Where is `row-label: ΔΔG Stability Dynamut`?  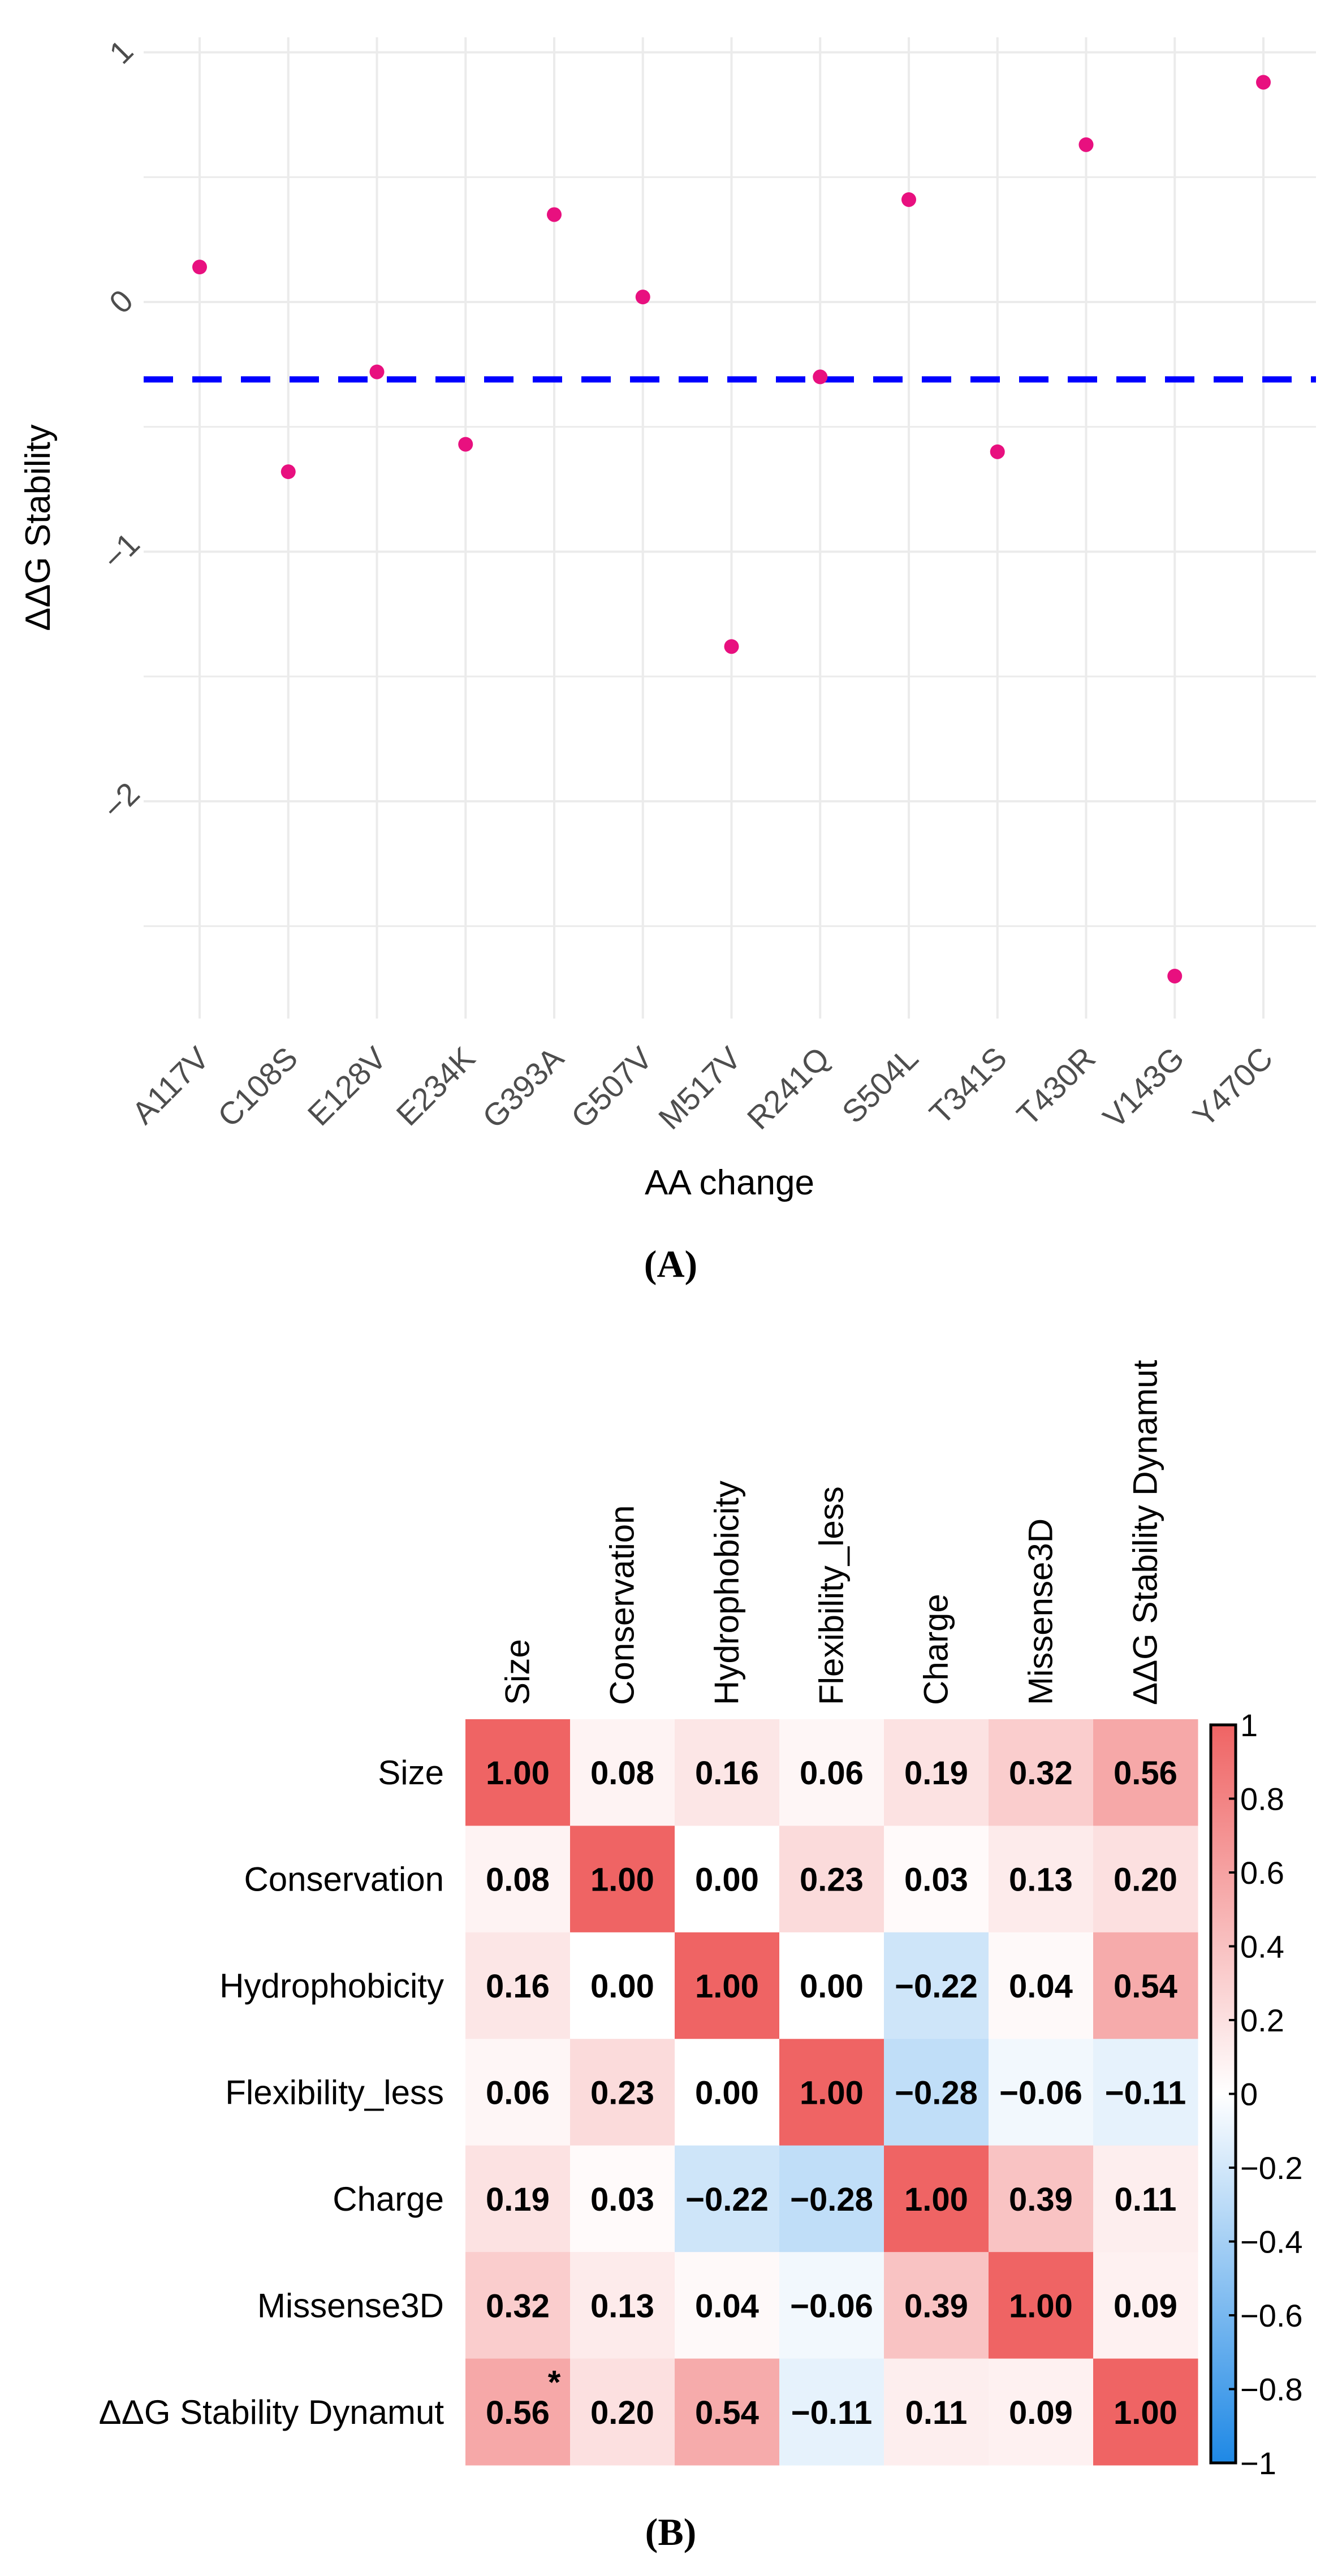
row-label: ΔΔG Stability Dynamut is located at coordinates (272, 2412).